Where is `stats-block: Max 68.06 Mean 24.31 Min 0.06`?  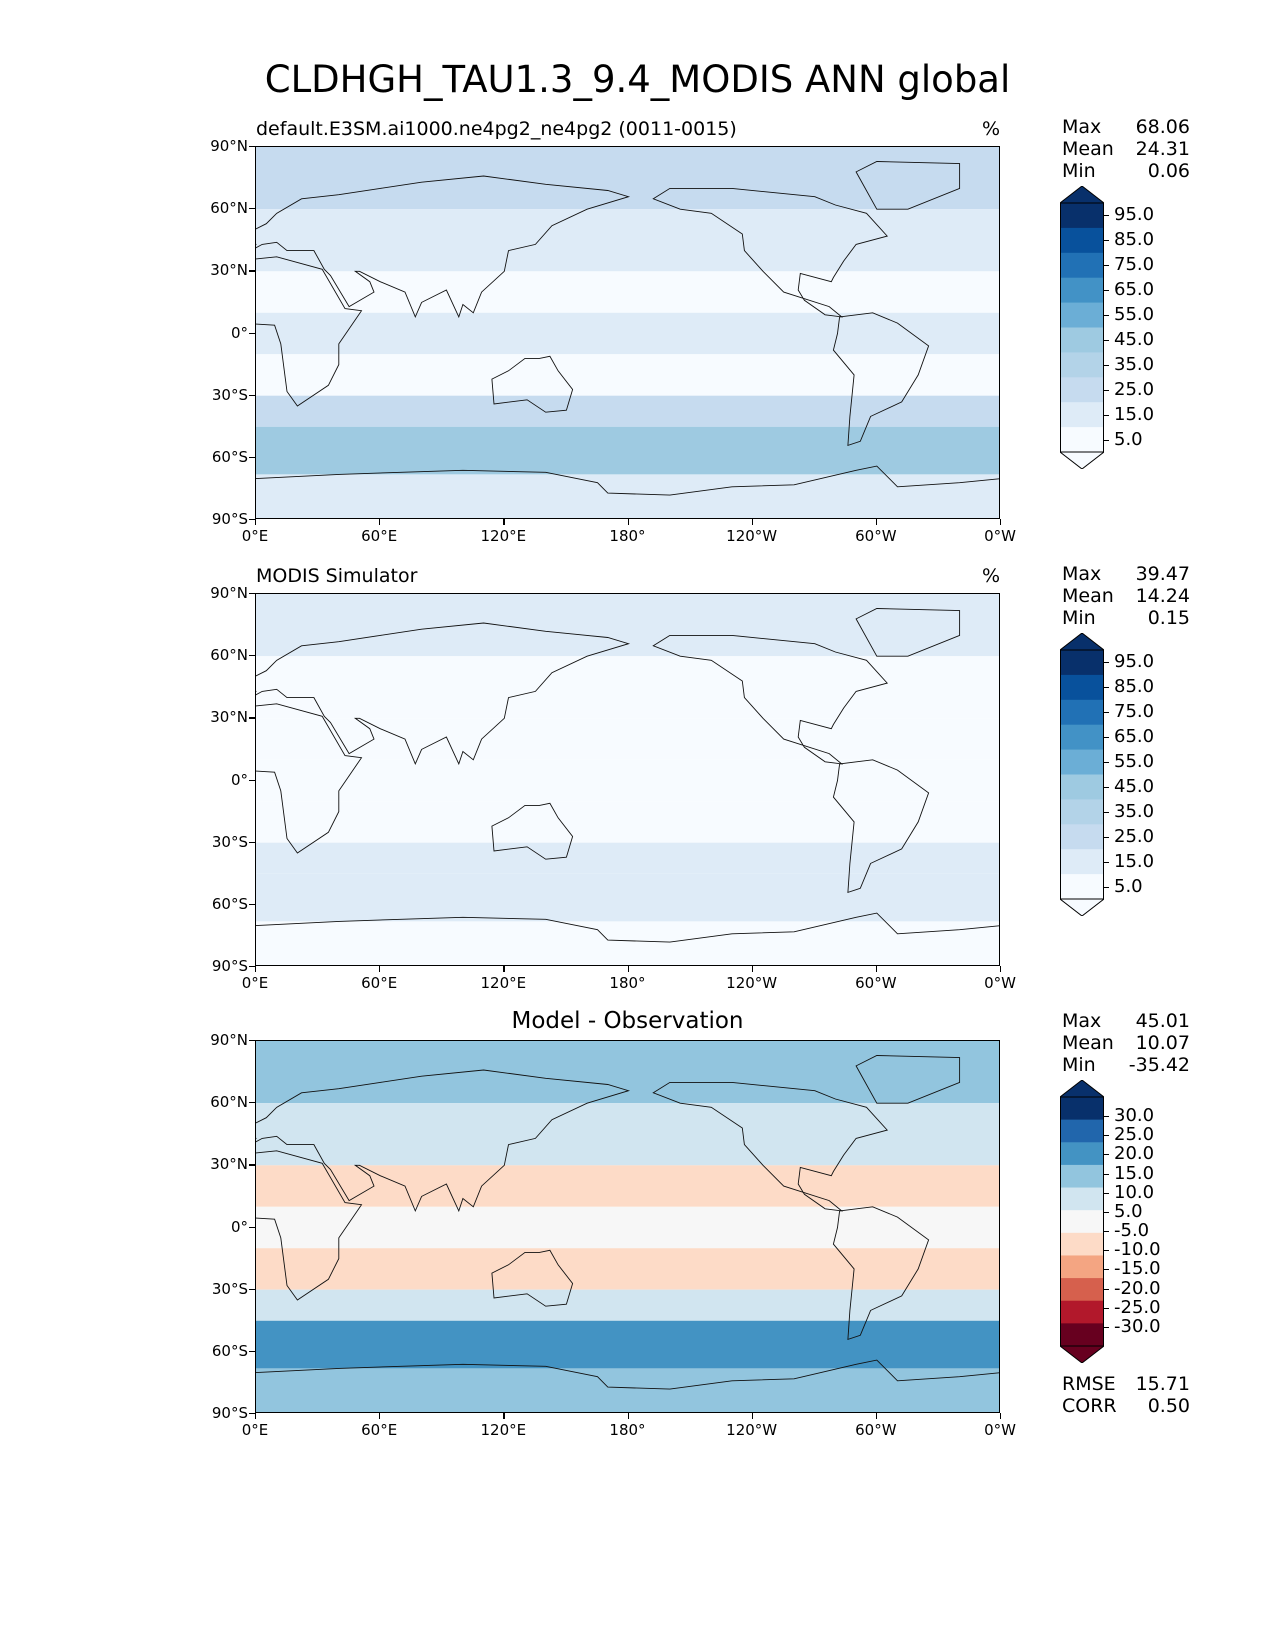
stats-block: Max 68.06 Mean 24.31 Min 0.06 is located at coordinates (1126, 149).